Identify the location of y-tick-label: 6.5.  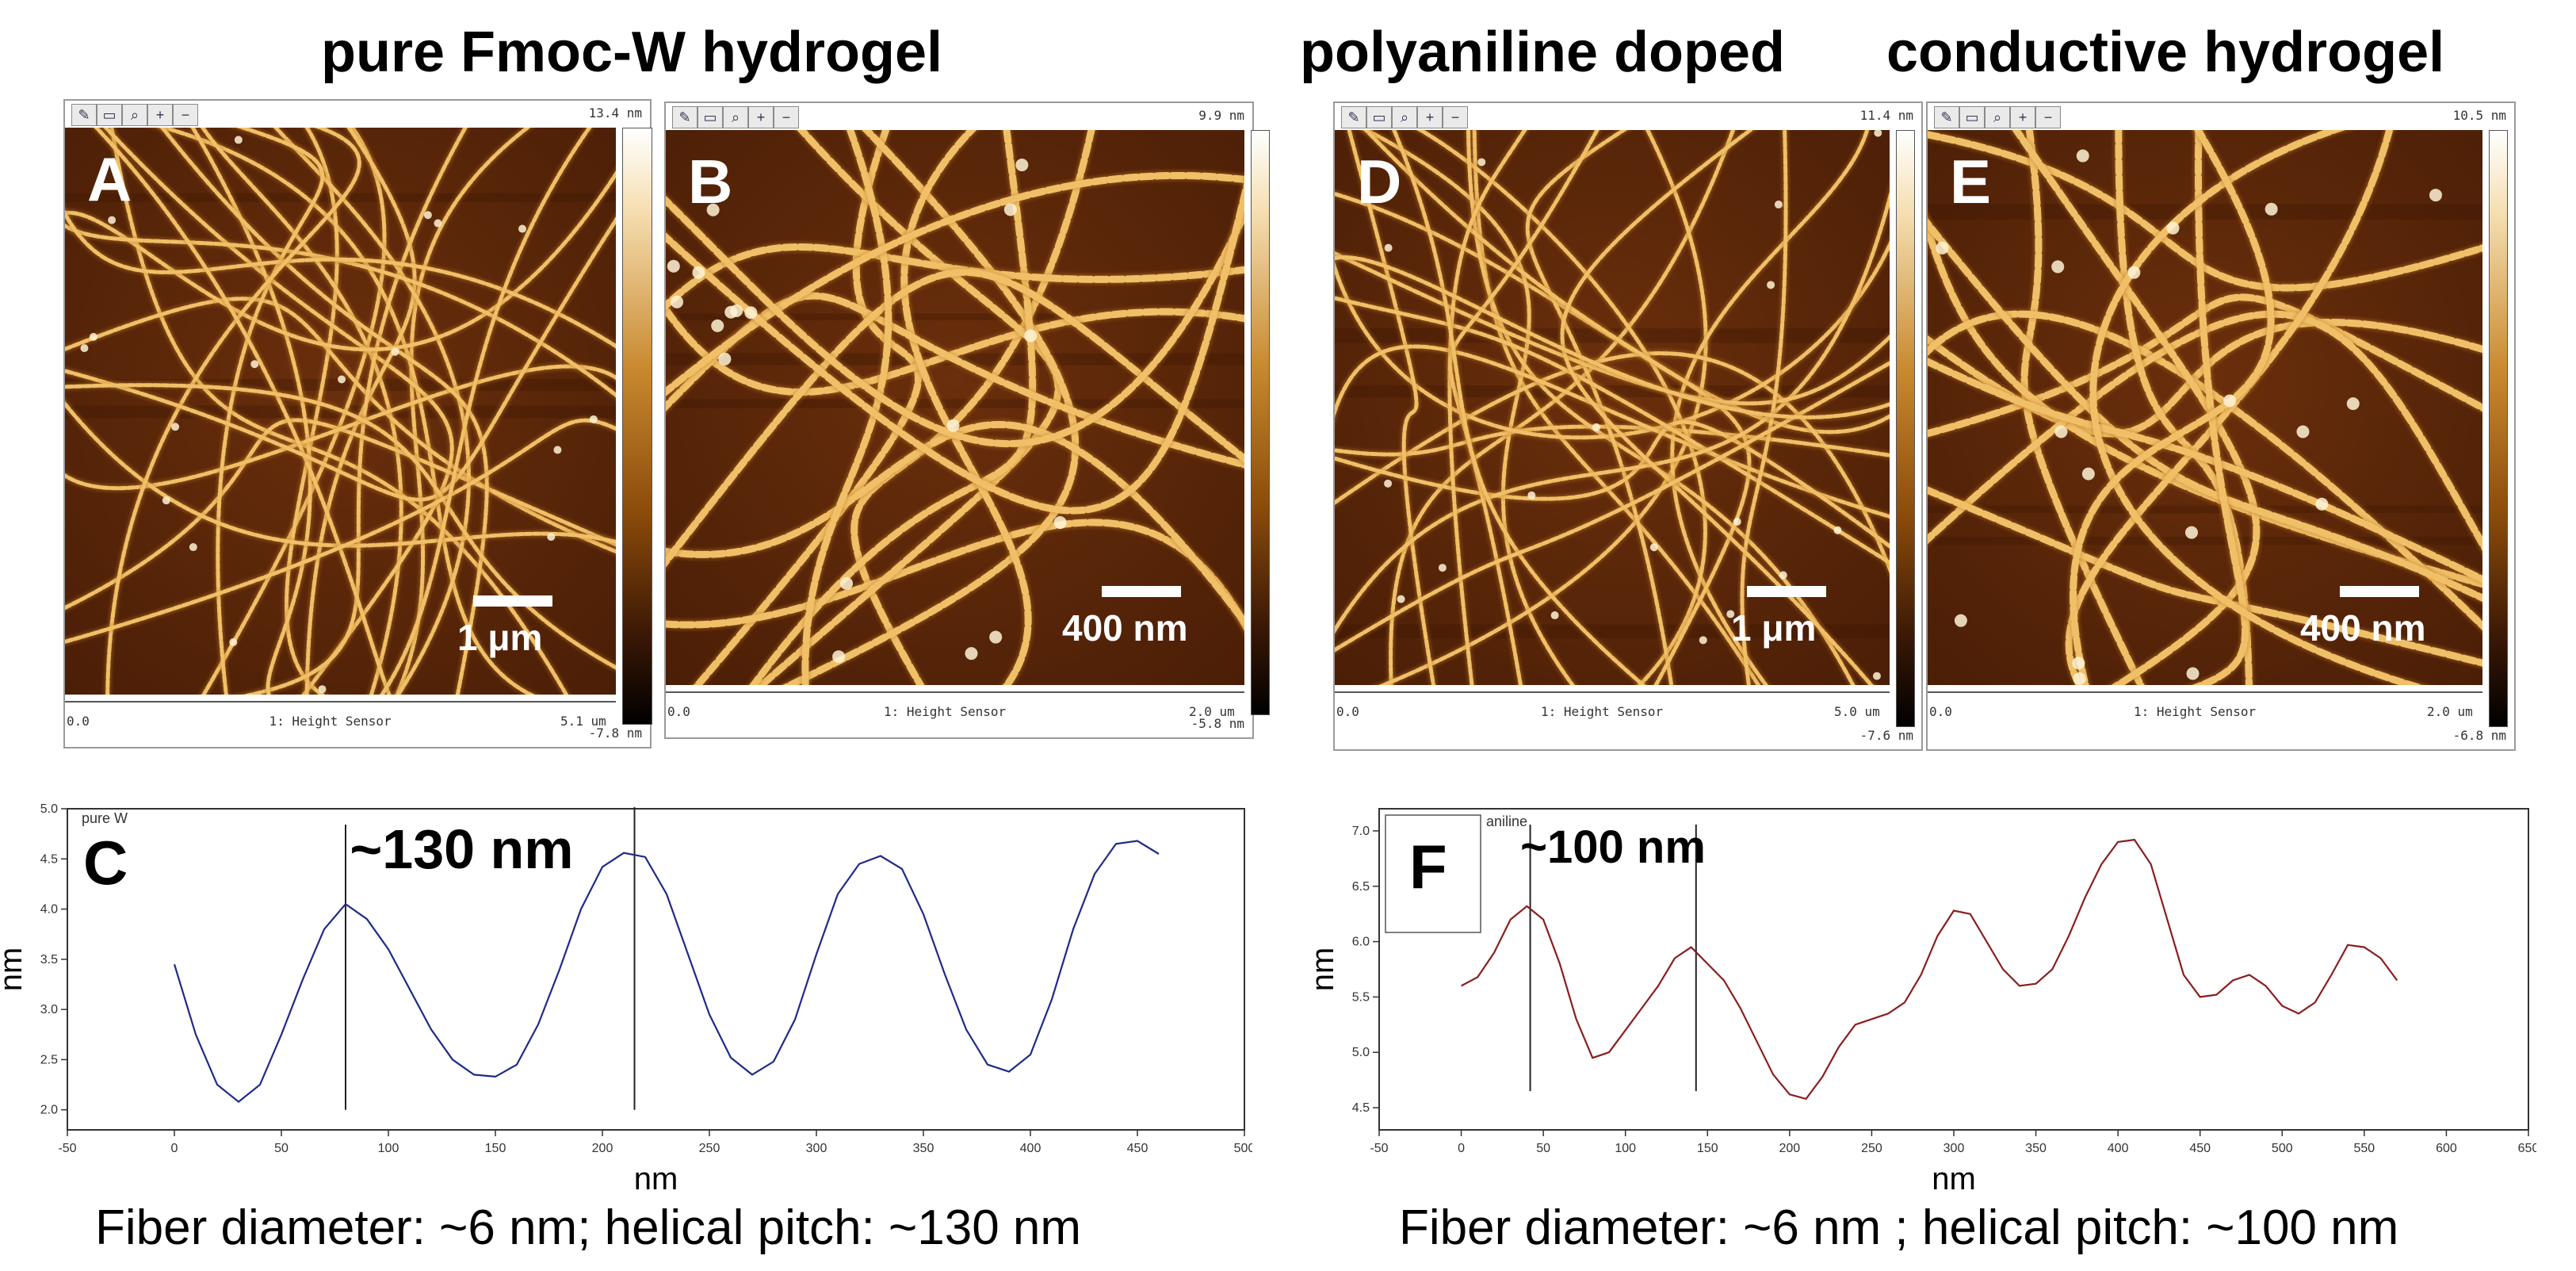
(1361, 887).